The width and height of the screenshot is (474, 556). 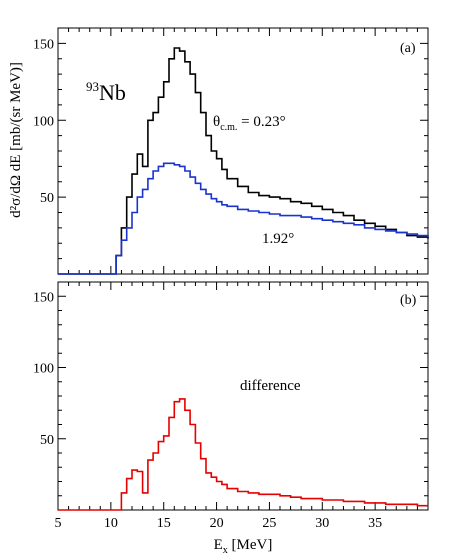 What do you see at coordinates (16, 140) in the screenshot?
I see `y-axis-label: d²σ/dΩ dE [mb/(sr MeV)]` at bounding box center [16, 140].